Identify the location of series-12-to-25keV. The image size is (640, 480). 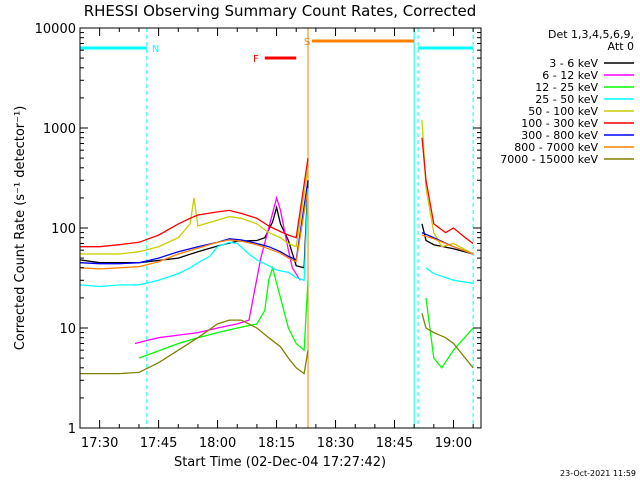
(306, 317).